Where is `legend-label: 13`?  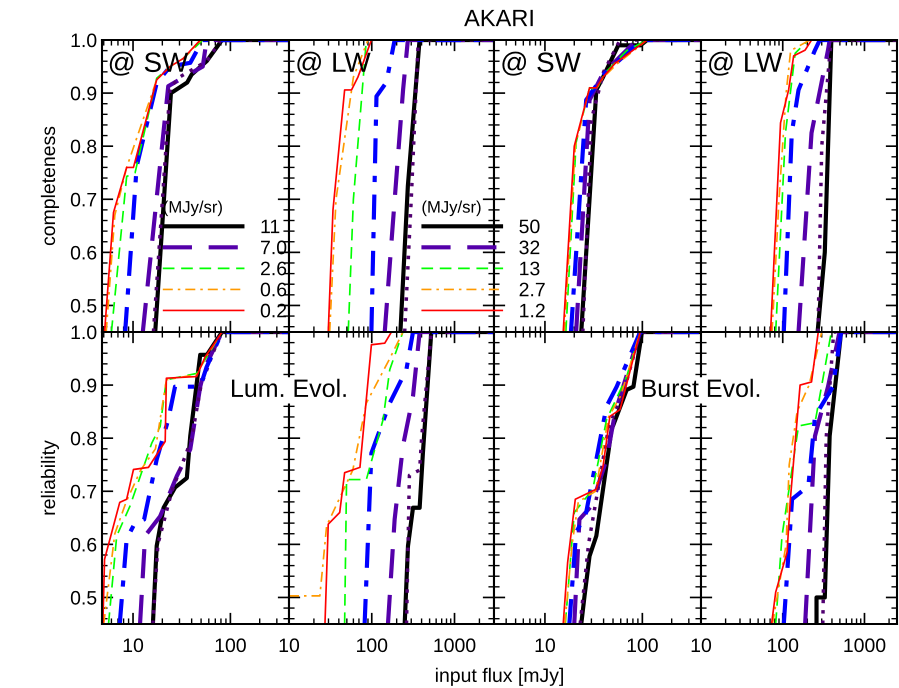 legend-label: 13 is located at coordinates (530, 269).